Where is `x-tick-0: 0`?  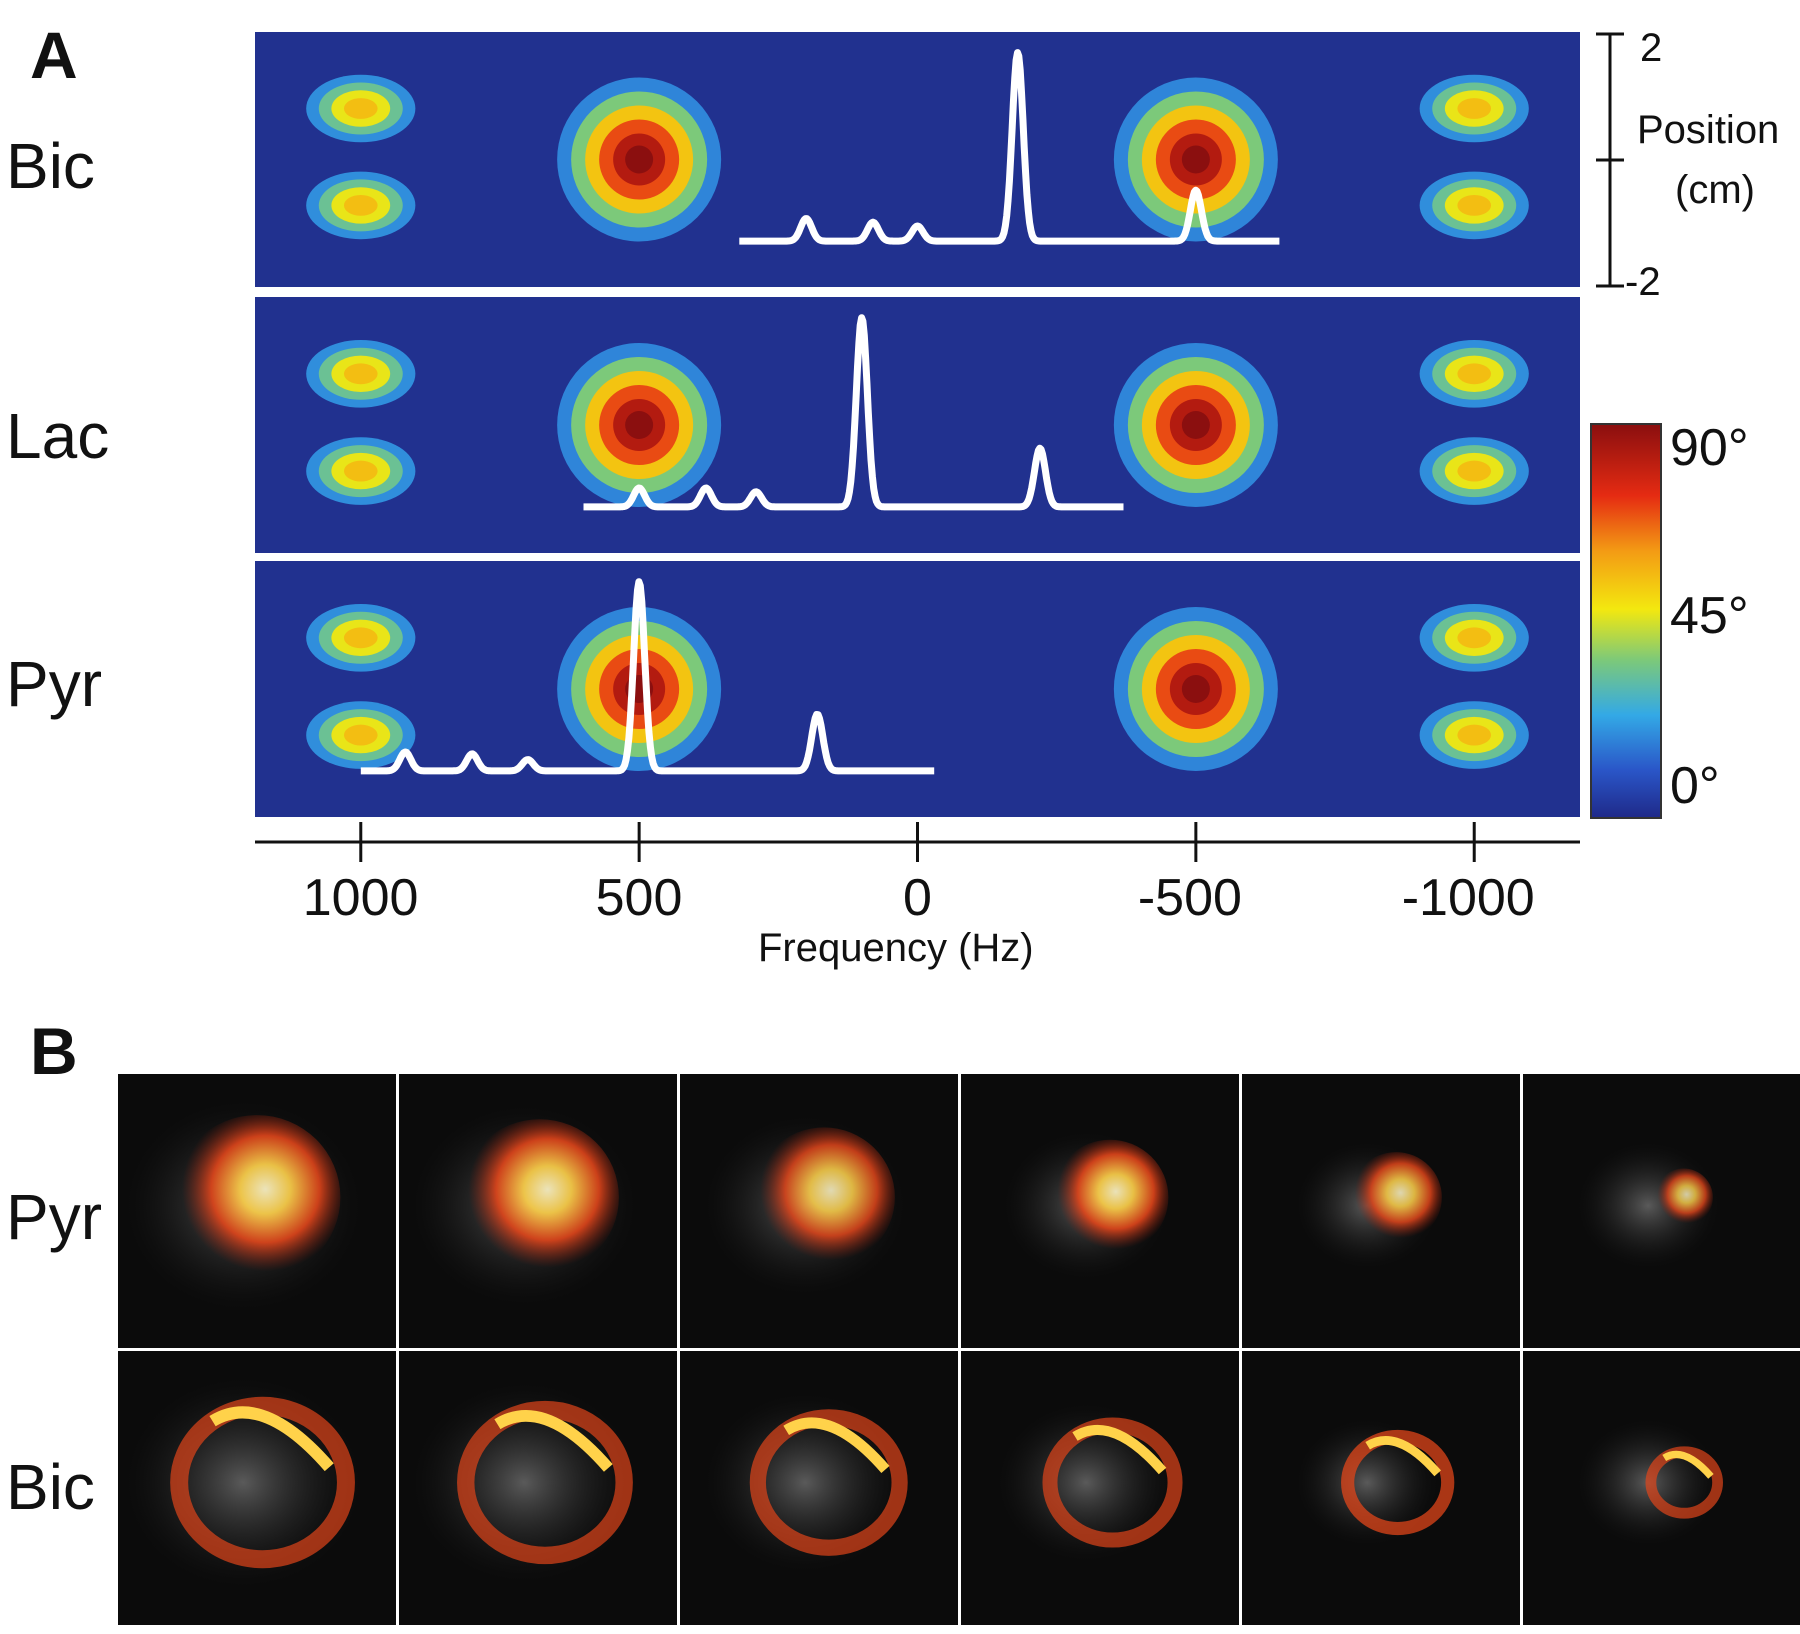 x-tick-0: 0 is located at coordinates (917, 898).